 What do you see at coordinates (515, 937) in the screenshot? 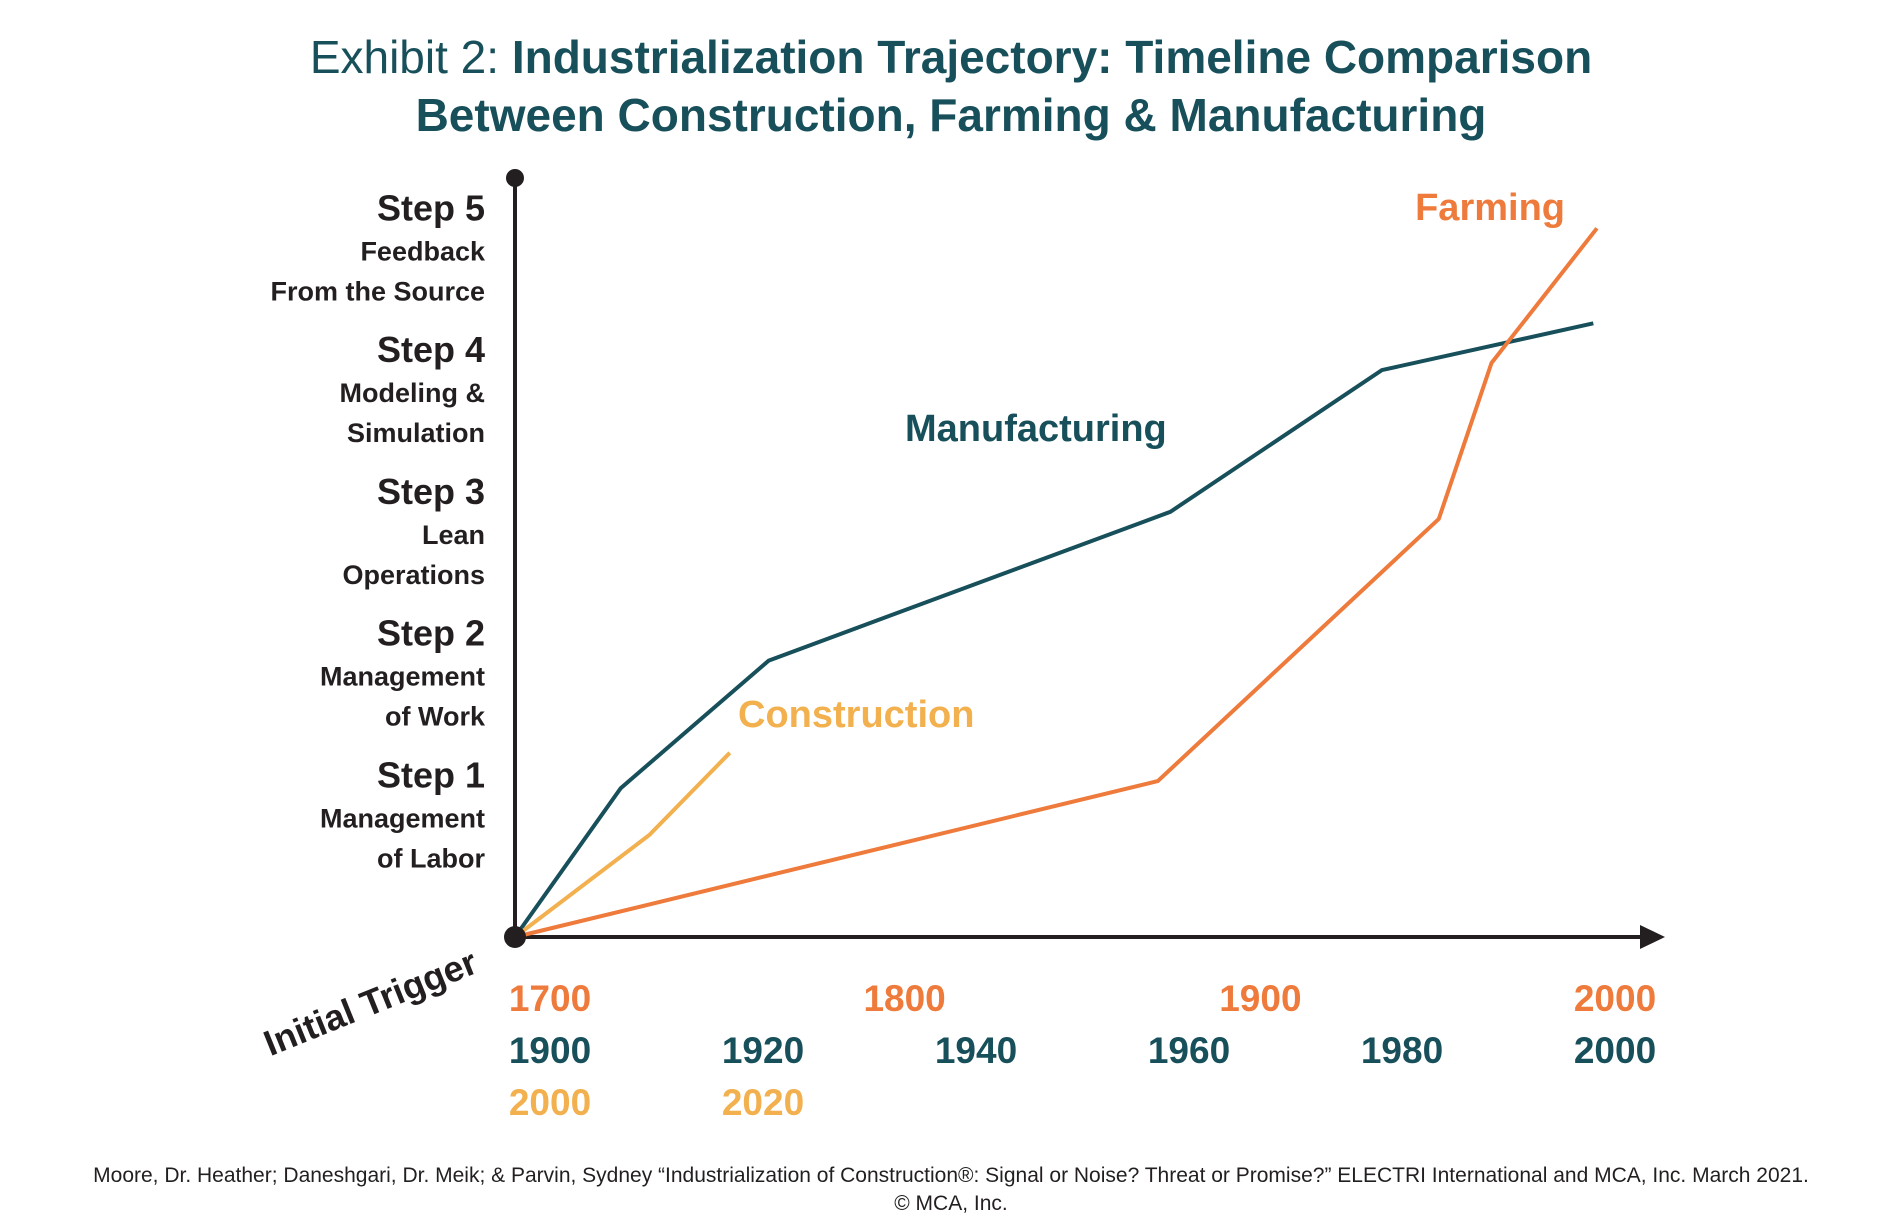
I see `origin-dot` at bounding box center [515, 937].